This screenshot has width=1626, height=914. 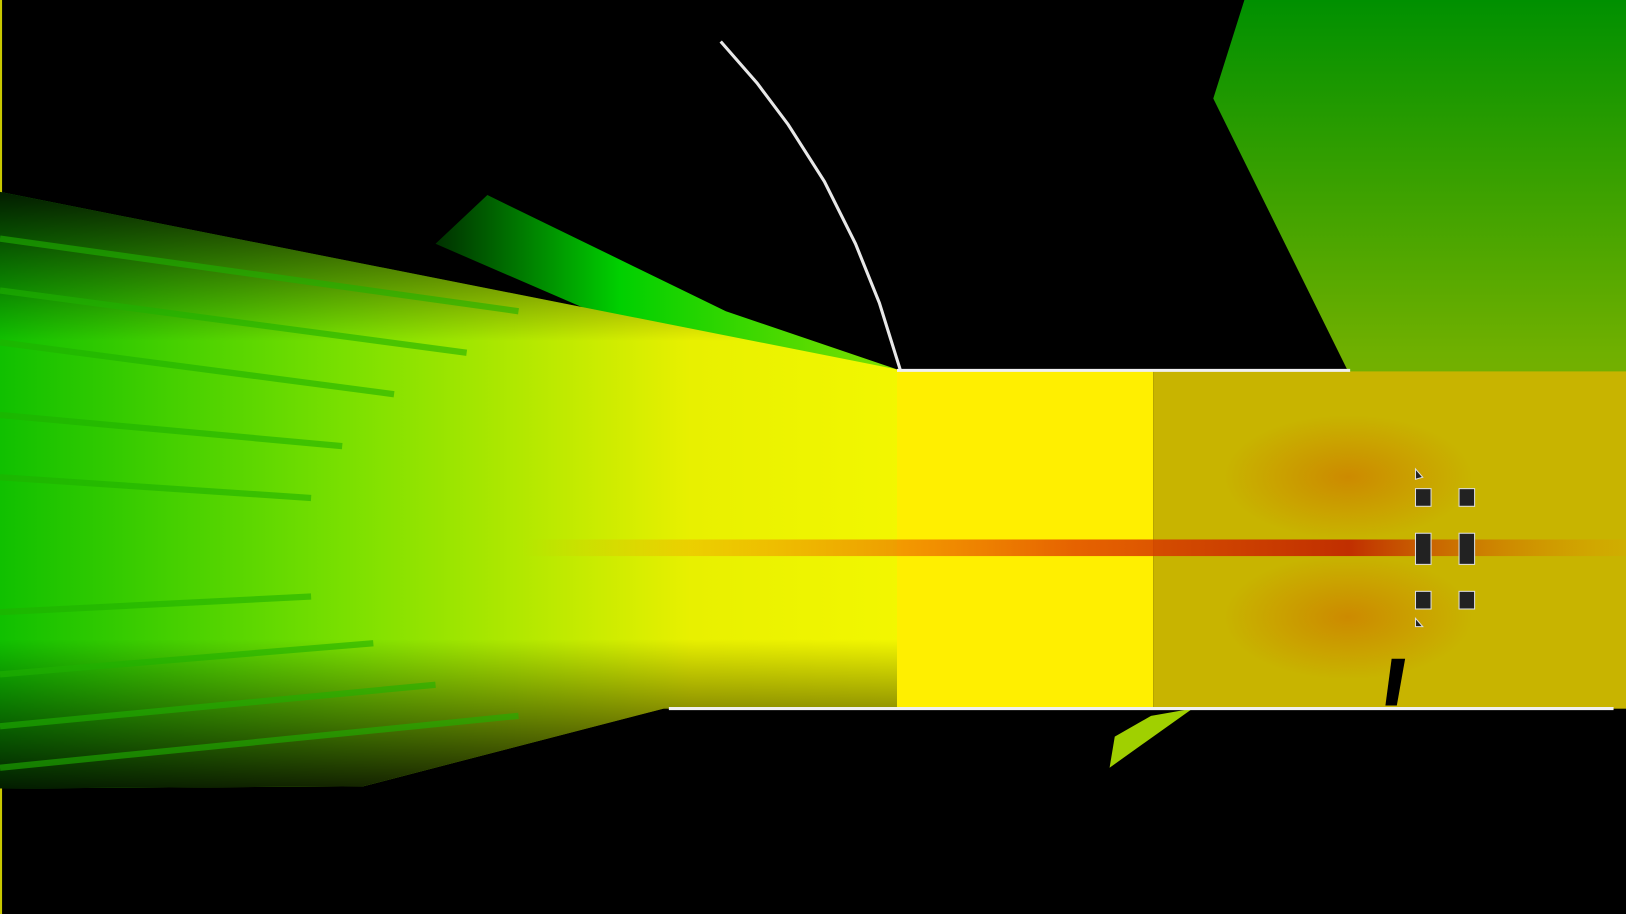 I want to click on field-spill, so click(x=1151, y=738).